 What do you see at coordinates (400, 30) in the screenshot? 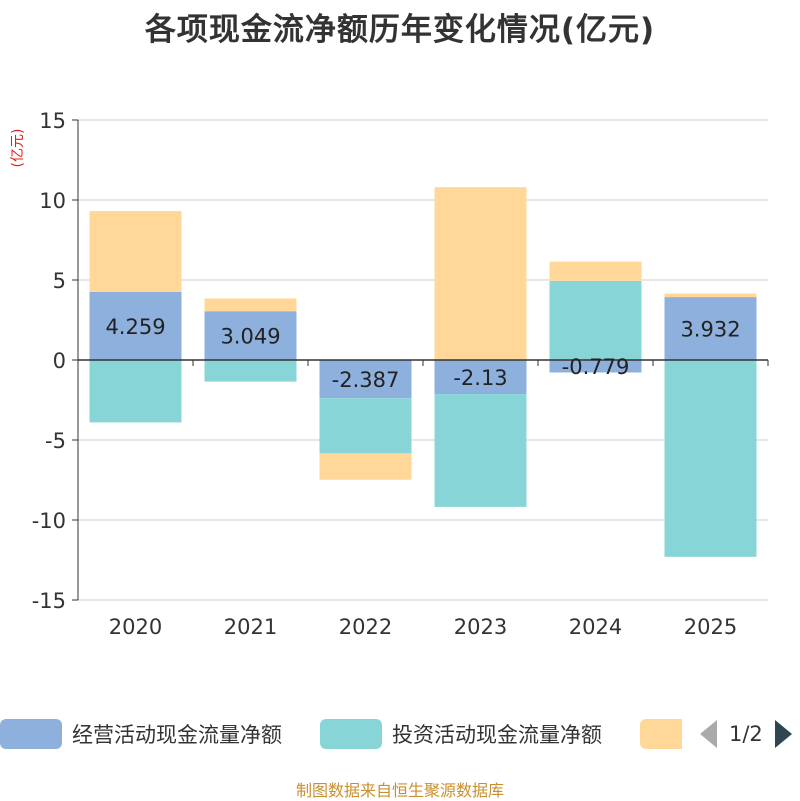
I see `chart-title: 各项现金流净额历年变化情况(亿元)` at bounding box center [400, 30].